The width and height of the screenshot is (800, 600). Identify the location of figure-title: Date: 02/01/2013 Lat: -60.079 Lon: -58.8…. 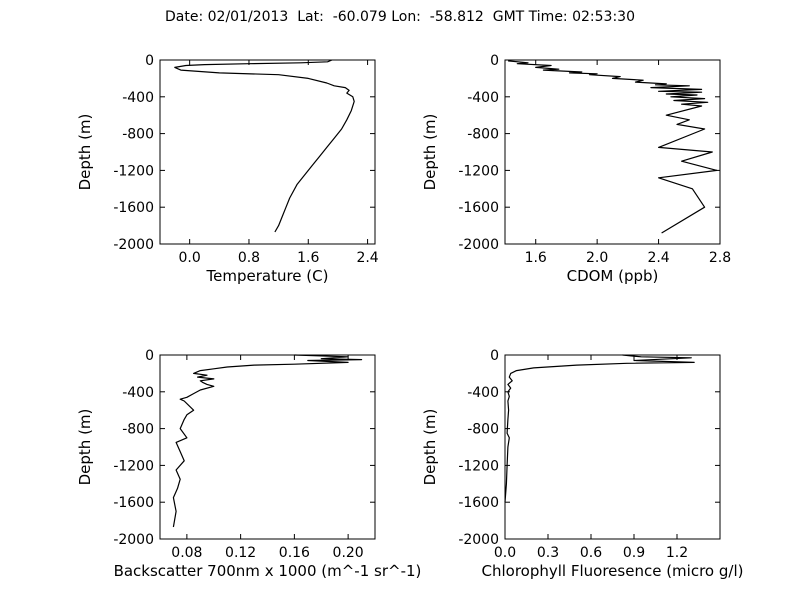
(400, 17).